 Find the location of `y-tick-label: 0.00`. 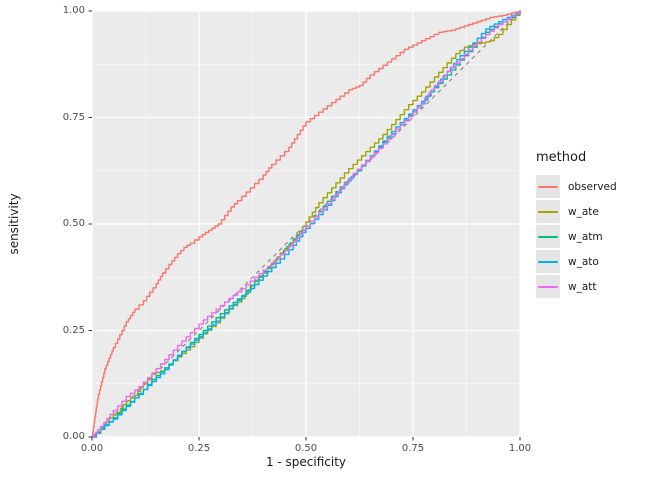

y-tick-label: 0.00 is located at coordinates (73, 436).